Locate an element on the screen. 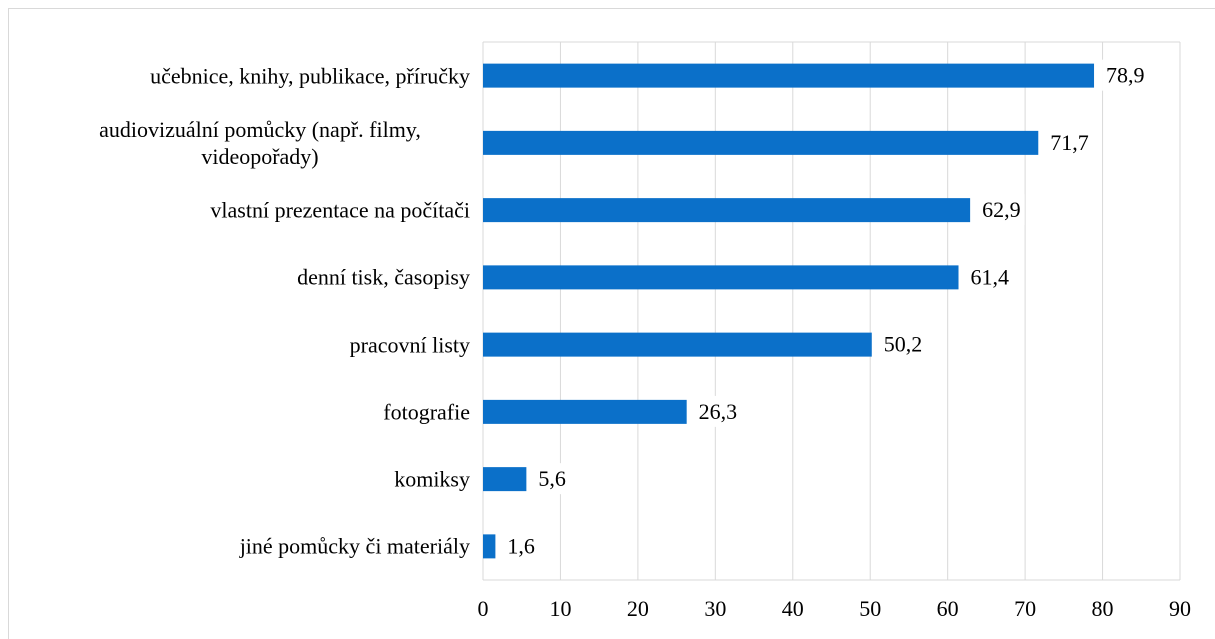 Image resolution: width=1215 pixels, height=639 pixels. data-label: 78,9 is located at coordinates (1125, 75).